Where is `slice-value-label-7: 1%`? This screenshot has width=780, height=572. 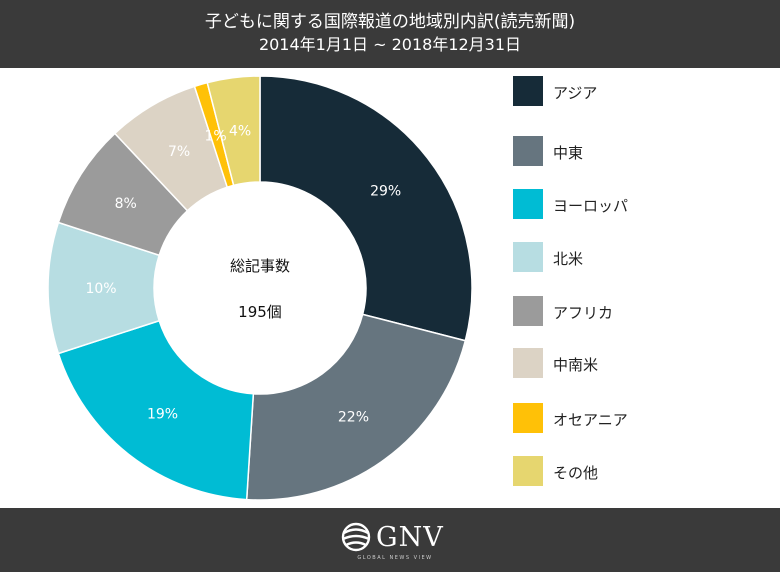 slice-value-label-7: 1% is located at coordinates (216, 136).